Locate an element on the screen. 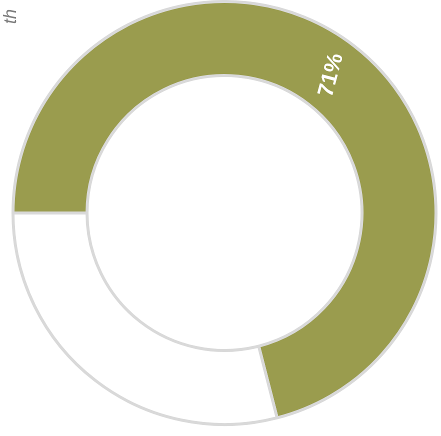  text: th is located at coordinates (10, 16).